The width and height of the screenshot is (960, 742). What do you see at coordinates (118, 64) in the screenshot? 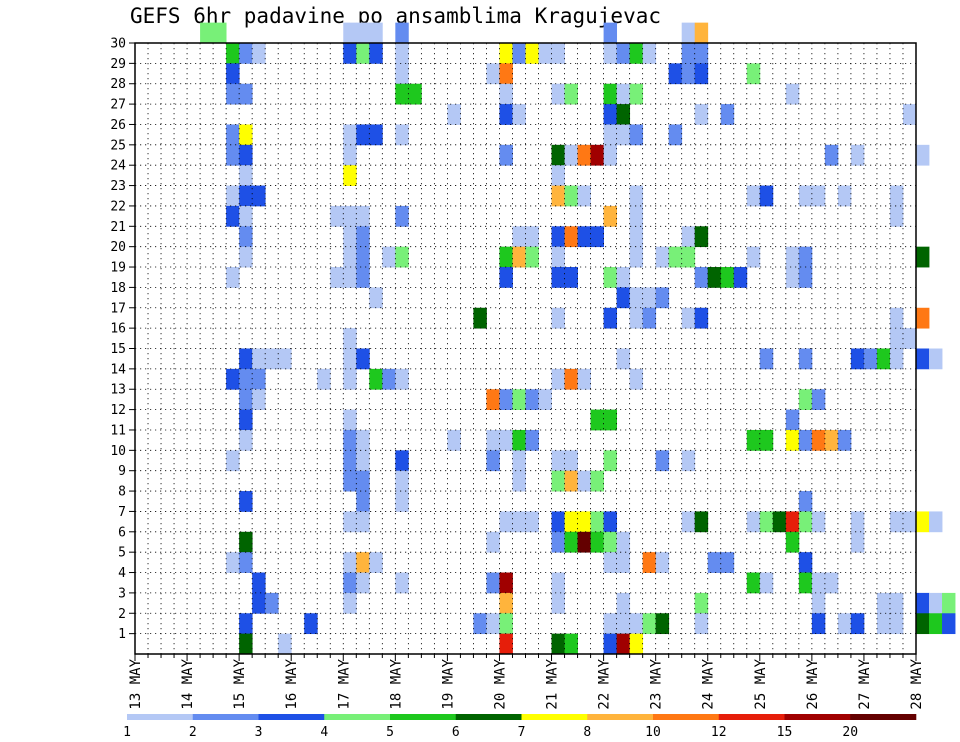
I see `y-tick-label: 29` at bounding box center [118, 64].